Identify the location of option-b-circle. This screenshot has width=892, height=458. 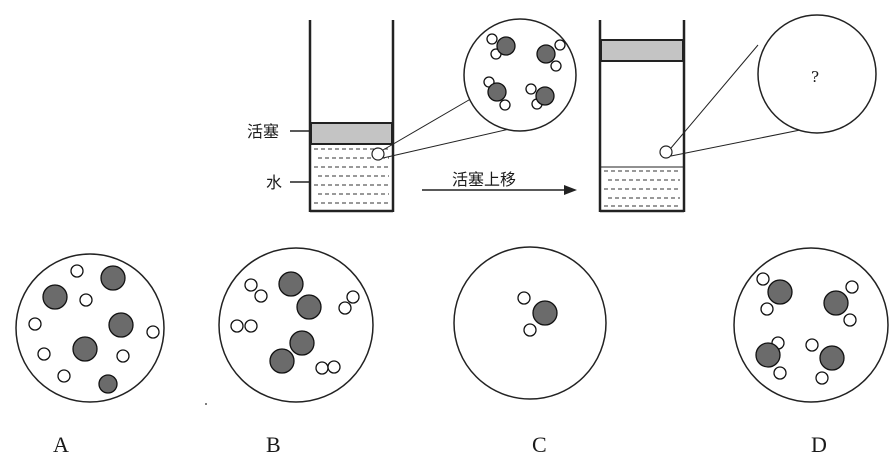
(296, 325).